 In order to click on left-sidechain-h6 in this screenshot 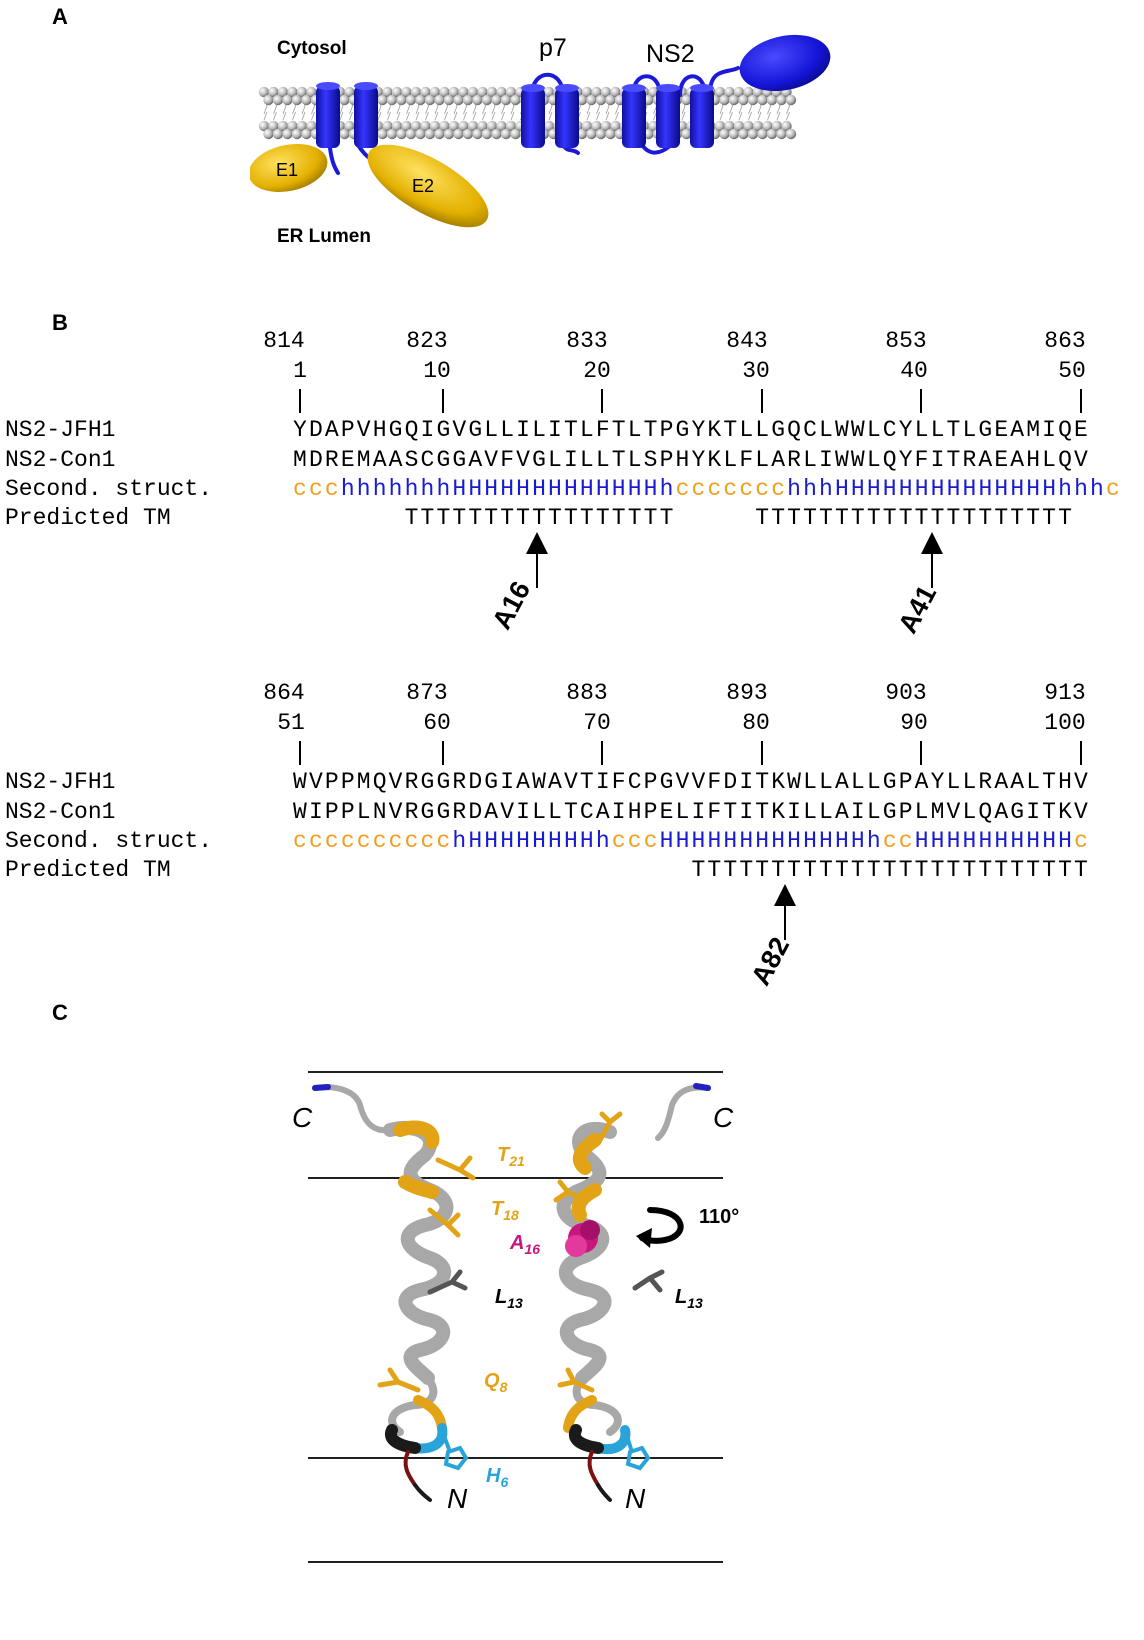, I will do `click(454, 1450)`.